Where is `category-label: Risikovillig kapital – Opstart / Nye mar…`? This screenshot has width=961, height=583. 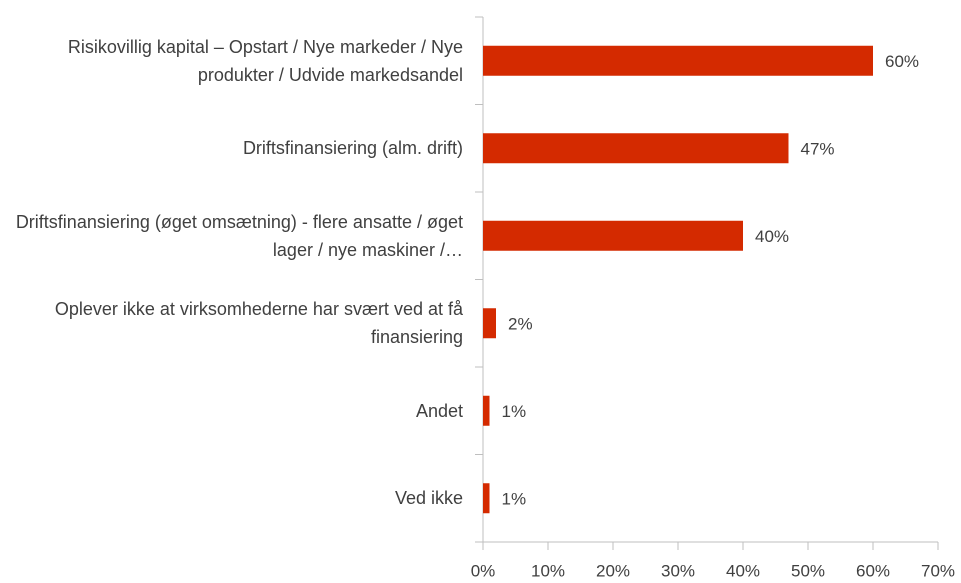
category-label: Risikovillig kapital – Opstart / Nye mar… is located at coordinates (265, 60).